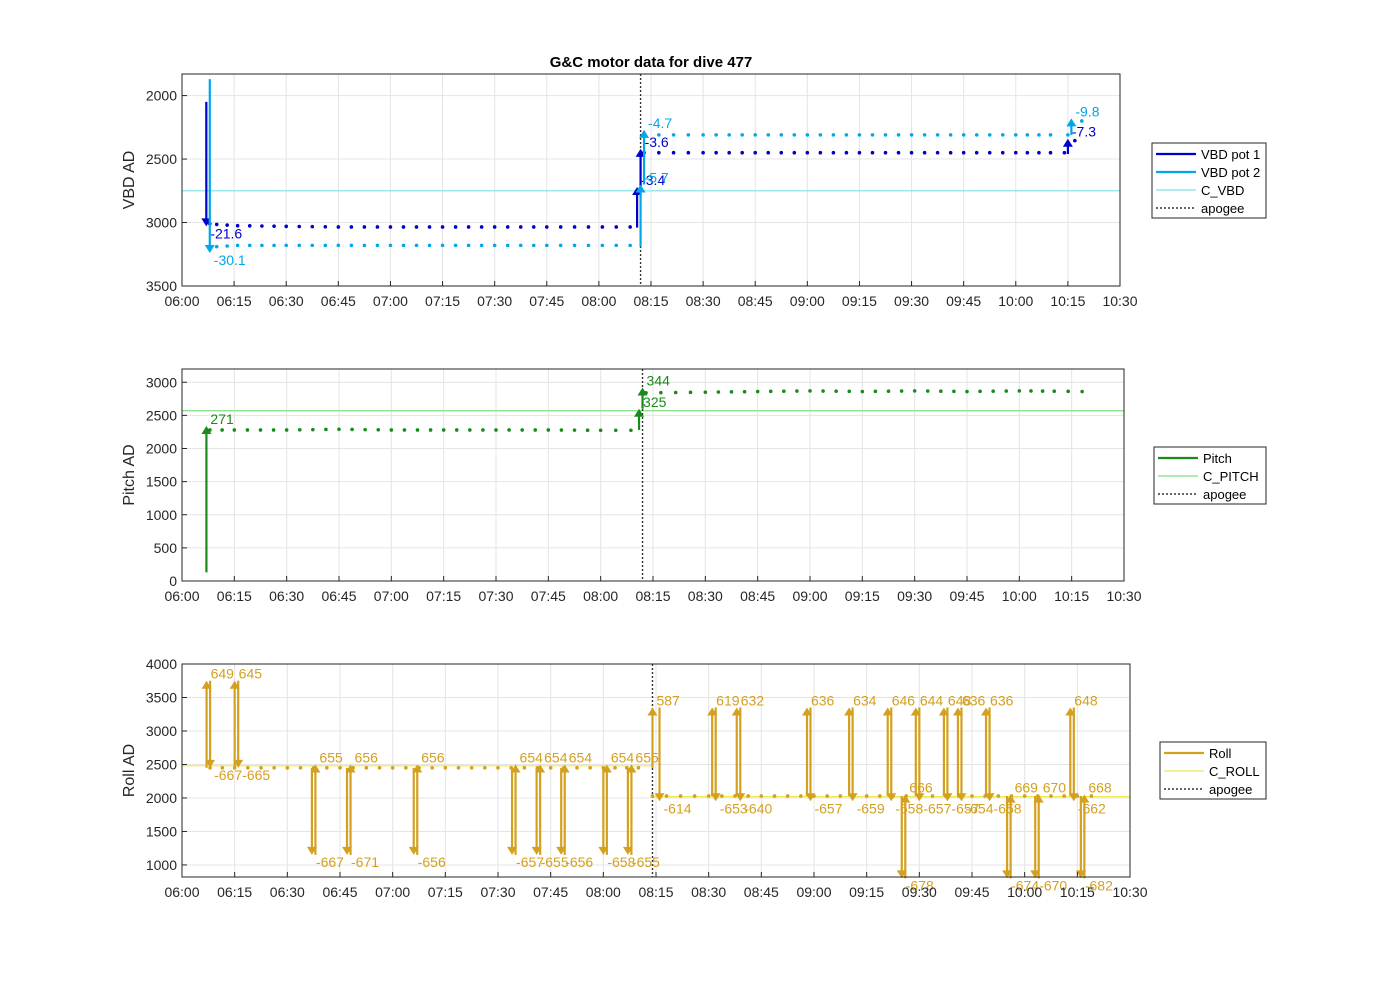 The image size is (1400, 986). What do you see at coordinates (598, 301) in the screenshot?
I see `x-tick-label: 08:00` at bounding box center [598, 301].